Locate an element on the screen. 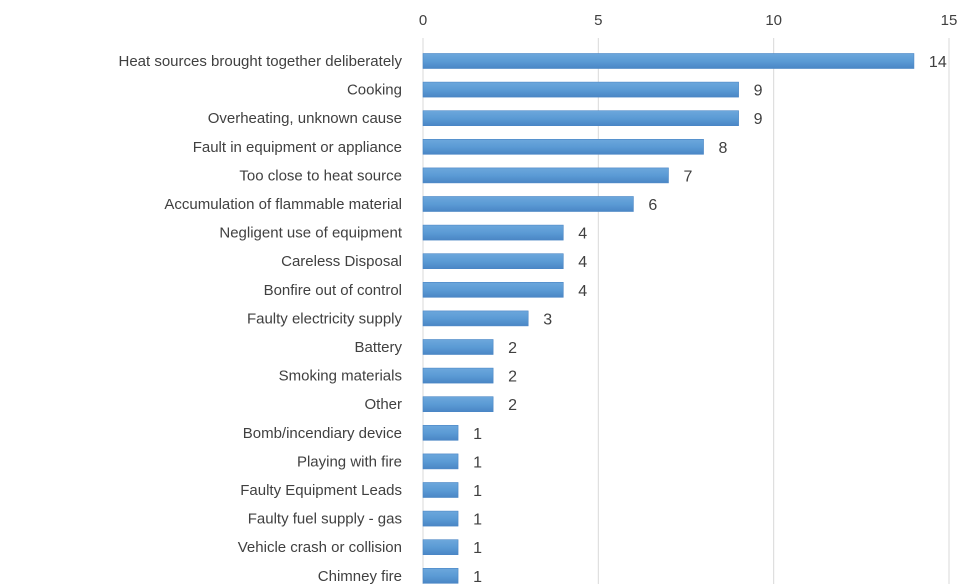 The height and width of the screenshot is (584, 969). x-tick-label: 5 is located at coordinates (598, 20).